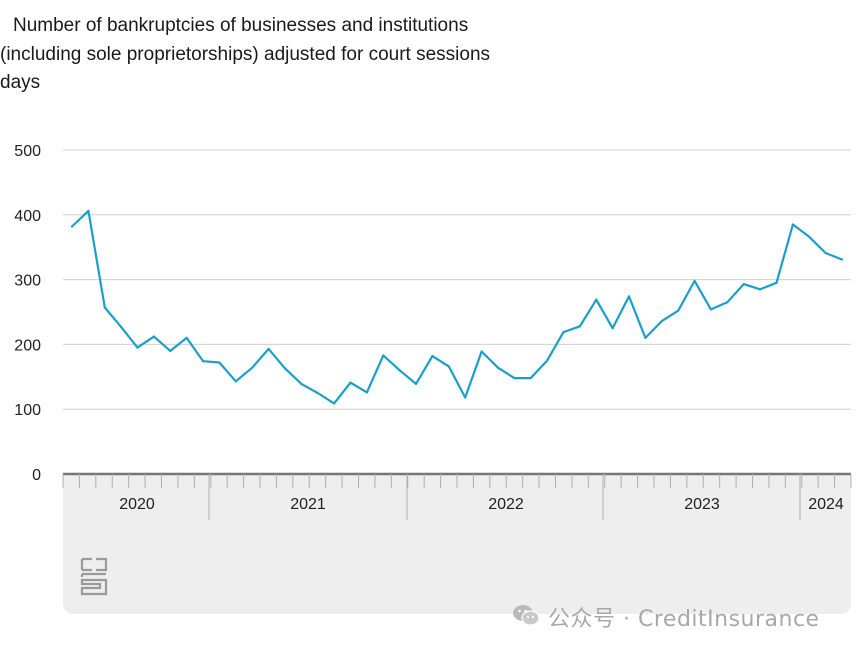  Describe the element at coordinates (27, 410) in the screenshot. I see `y-tick-label: 100` at that location.